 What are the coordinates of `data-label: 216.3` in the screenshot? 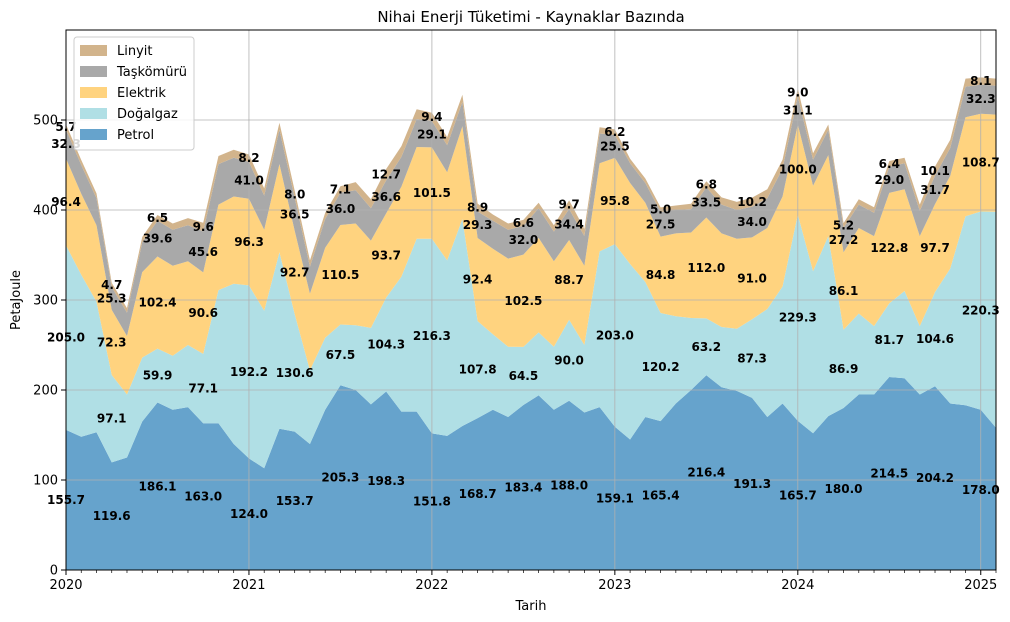 It's located at (432, 336).